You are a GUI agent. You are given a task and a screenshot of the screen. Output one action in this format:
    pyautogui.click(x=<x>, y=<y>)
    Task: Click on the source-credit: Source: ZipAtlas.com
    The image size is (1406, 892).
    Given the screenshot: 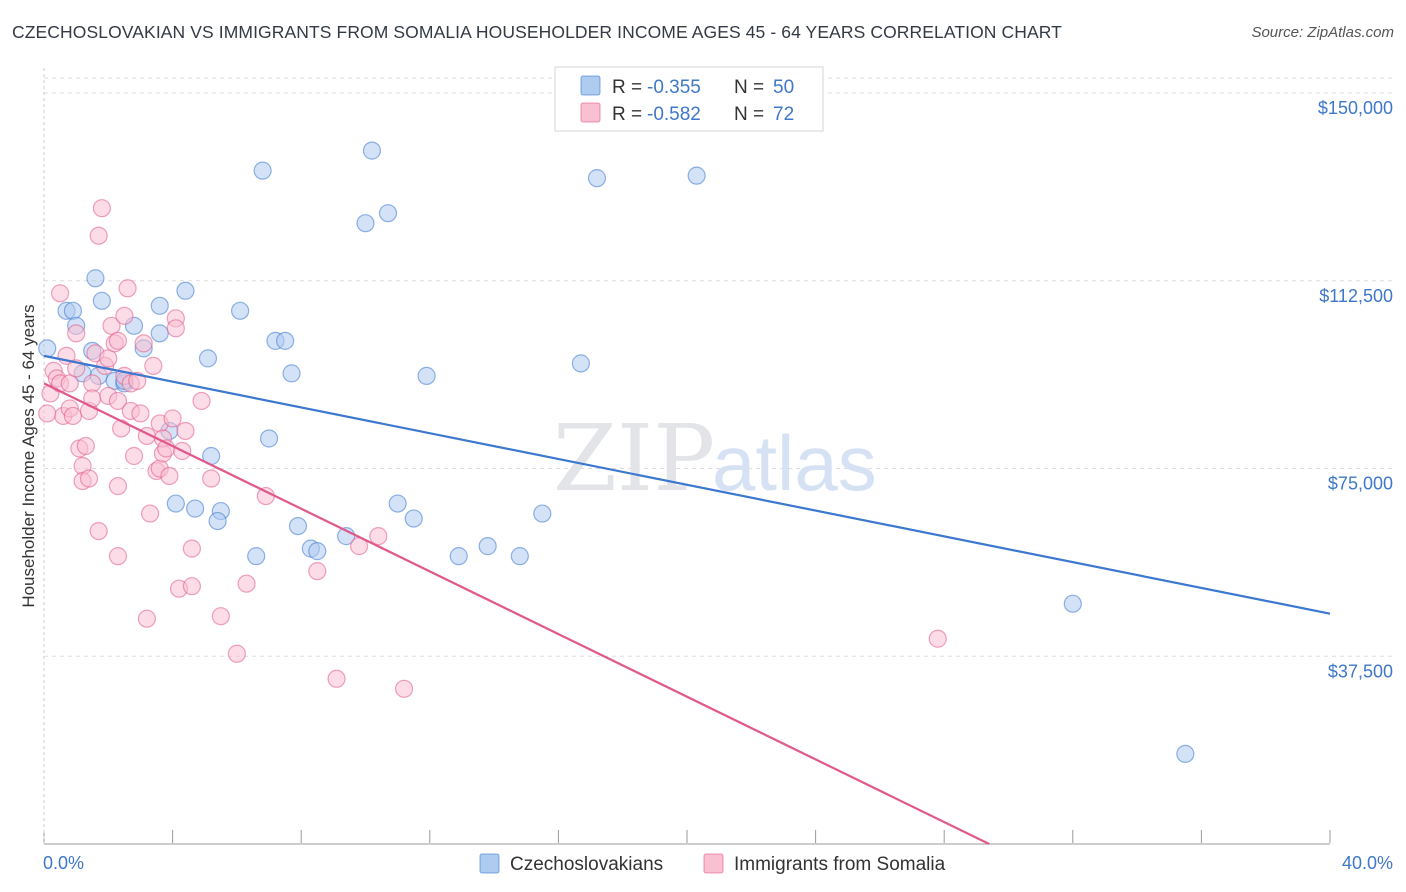 What is the action you would take?
    pyautogui.click(x=1322, y=32)
    